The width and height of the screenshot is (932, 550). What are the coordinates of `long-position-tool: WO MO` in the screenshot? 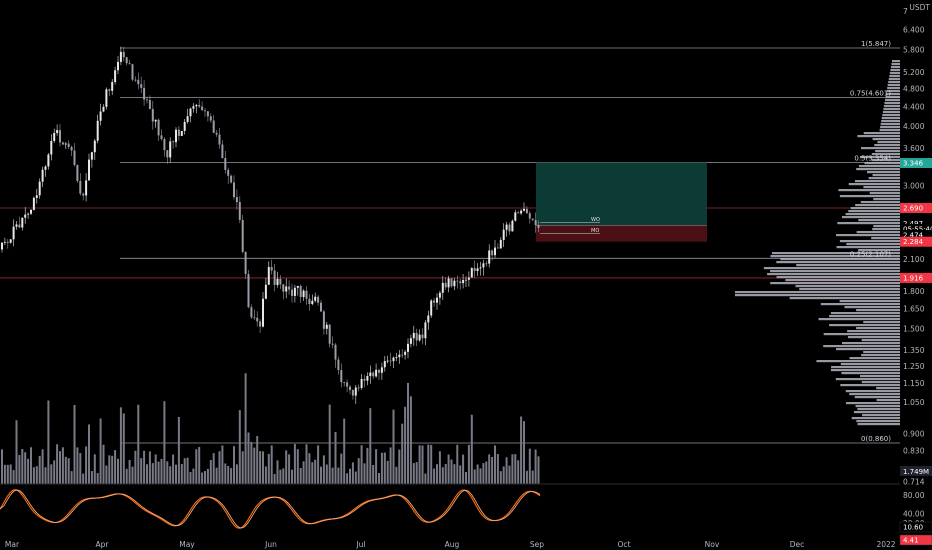 It's located at (621, 202).